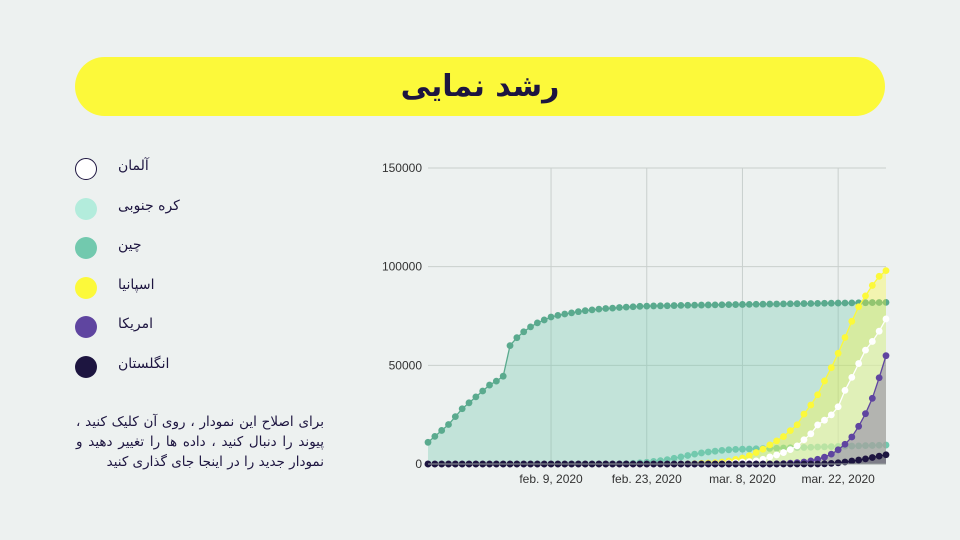  I want to click on x-tick-label: feb. 9, 2020, so click(551, 479).